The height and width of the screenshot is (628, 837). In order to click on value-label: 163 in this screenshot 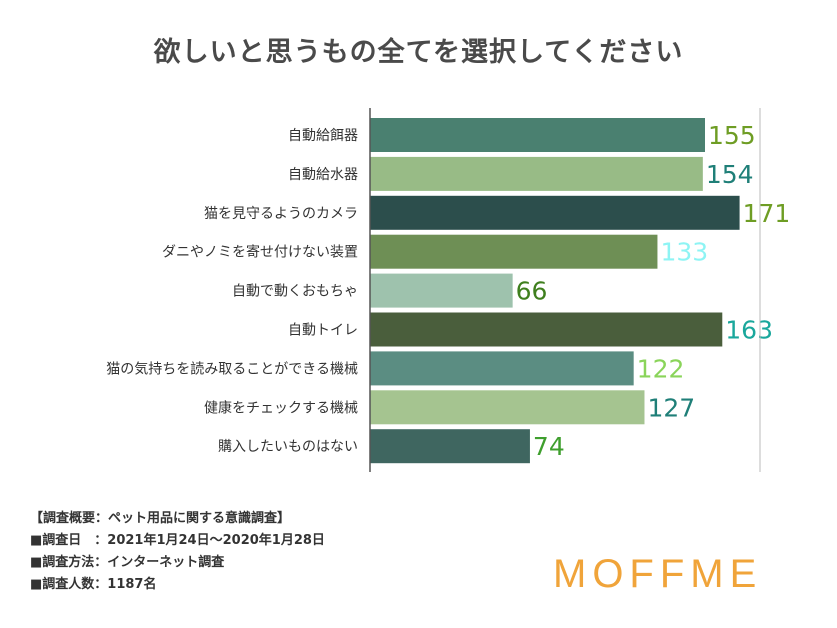, I will do `click(749, 330)`.